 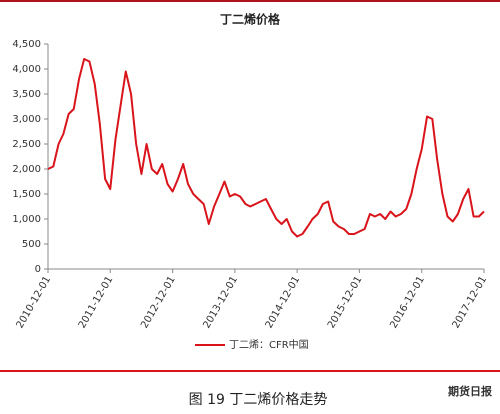 What do you see at coordinates (26, 94) in the screenshot?
I see `y-tick-label: 3,500` at bounding box center [26, 94].